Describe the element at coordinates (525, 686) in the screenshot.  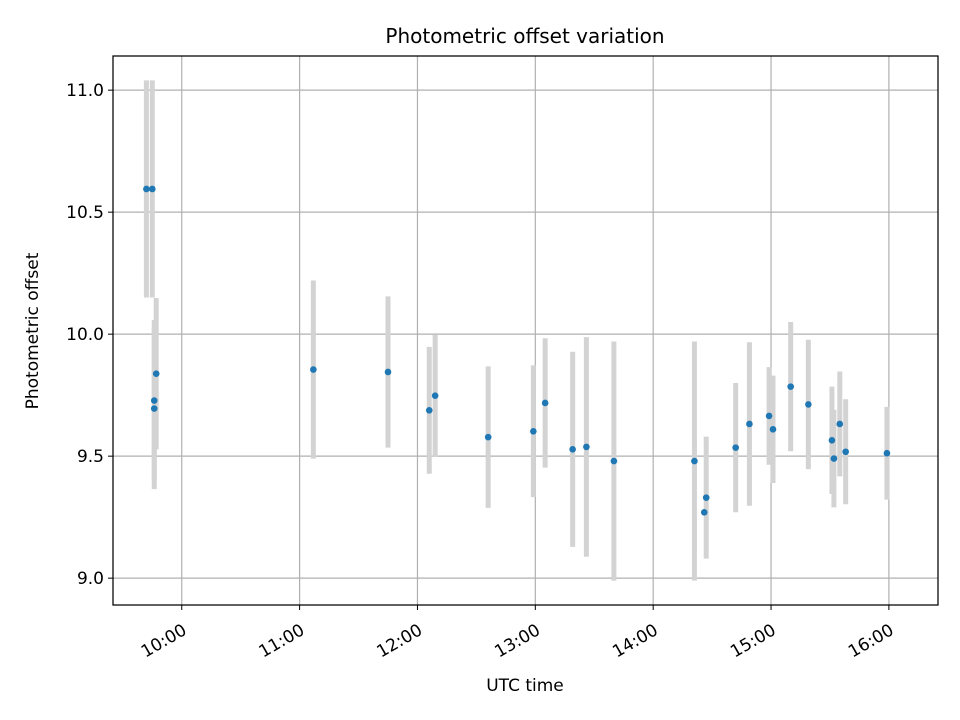
I see `x-axis-label: UTC time` at that location.